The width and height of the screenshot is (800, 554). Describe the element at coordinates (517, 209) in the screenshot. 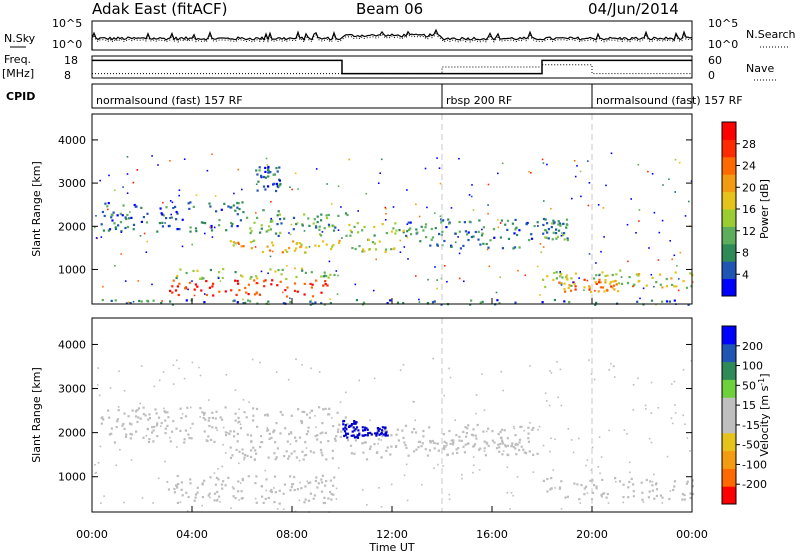

I see `power-separators` at that location.